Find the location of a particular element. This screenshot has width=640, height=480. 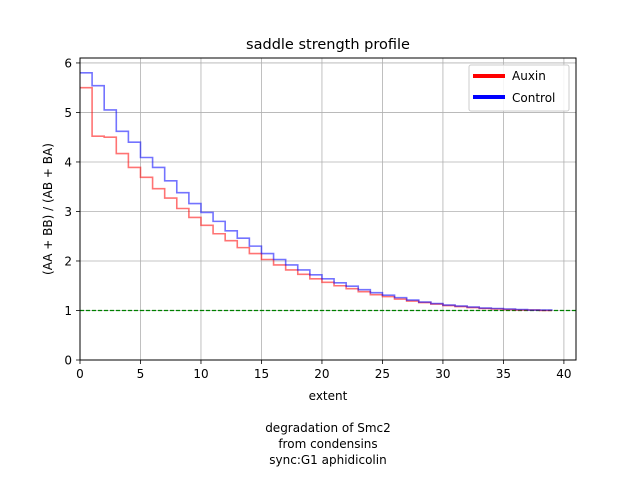

y-axis-label: (AA + BB) / (AB + BA) is located at coordinates (48, 209).